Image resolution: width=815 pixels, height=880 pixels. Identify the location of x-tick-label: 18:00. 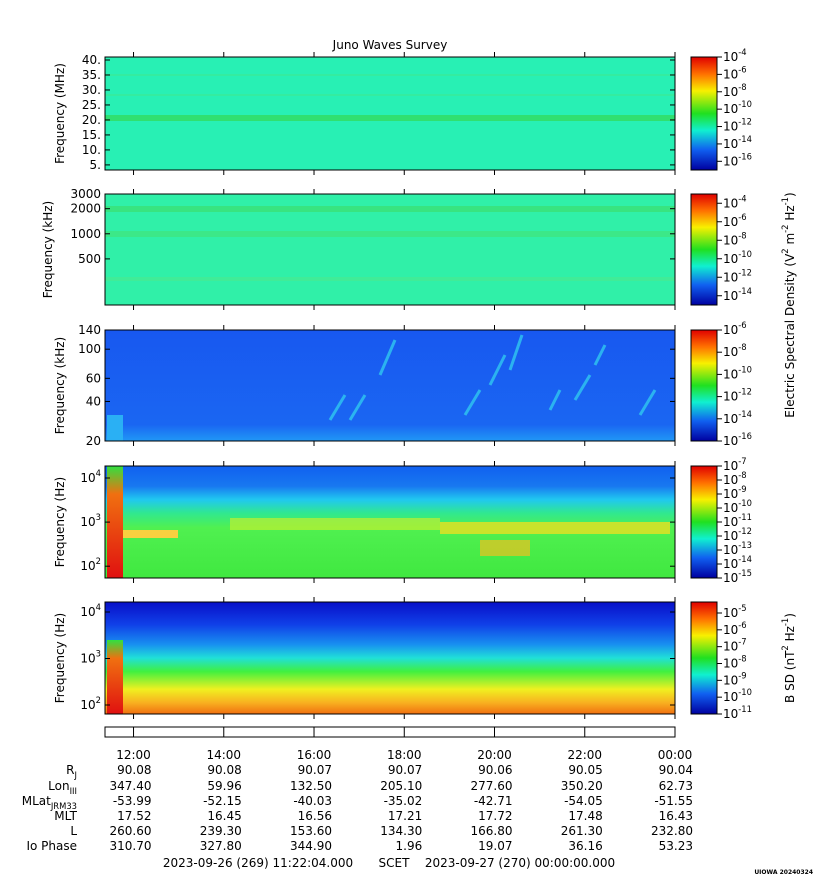
(404, 755).